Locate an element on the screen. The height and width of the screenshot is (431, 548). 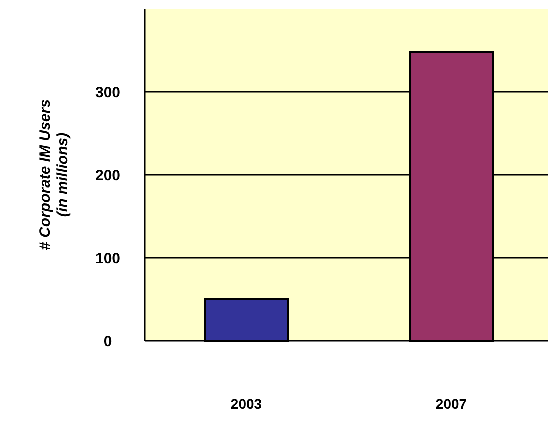
y-tick-label: 300 is located at coordinates (108, 93).